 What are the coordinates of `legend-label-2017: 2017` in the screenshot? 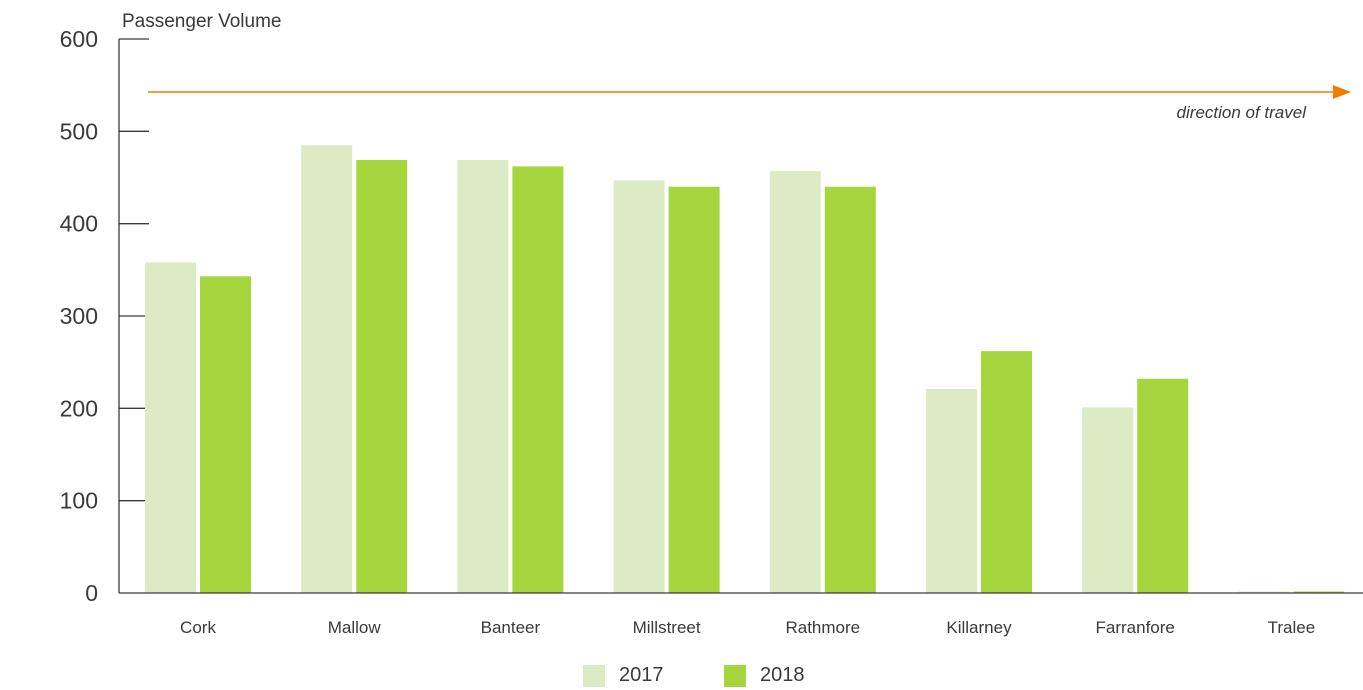 It's located at (641, 675).